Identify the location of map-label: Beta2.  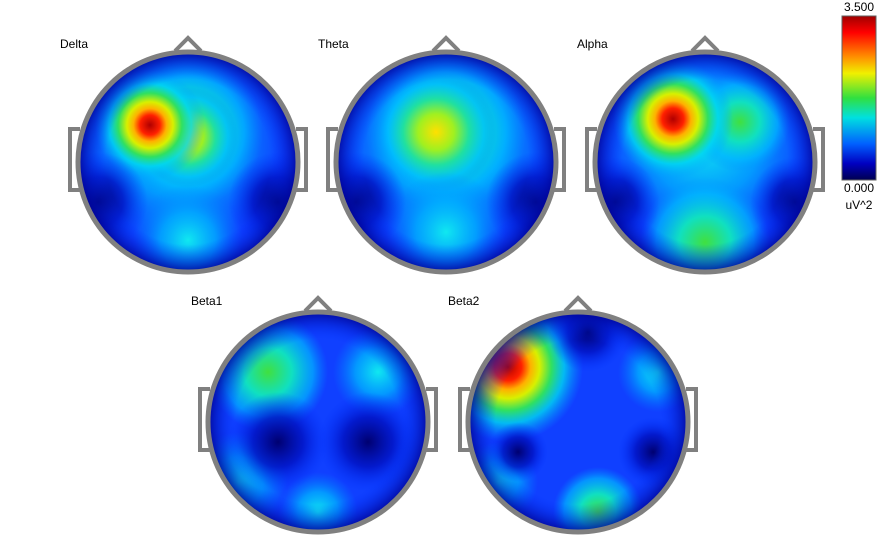
(464, 301).